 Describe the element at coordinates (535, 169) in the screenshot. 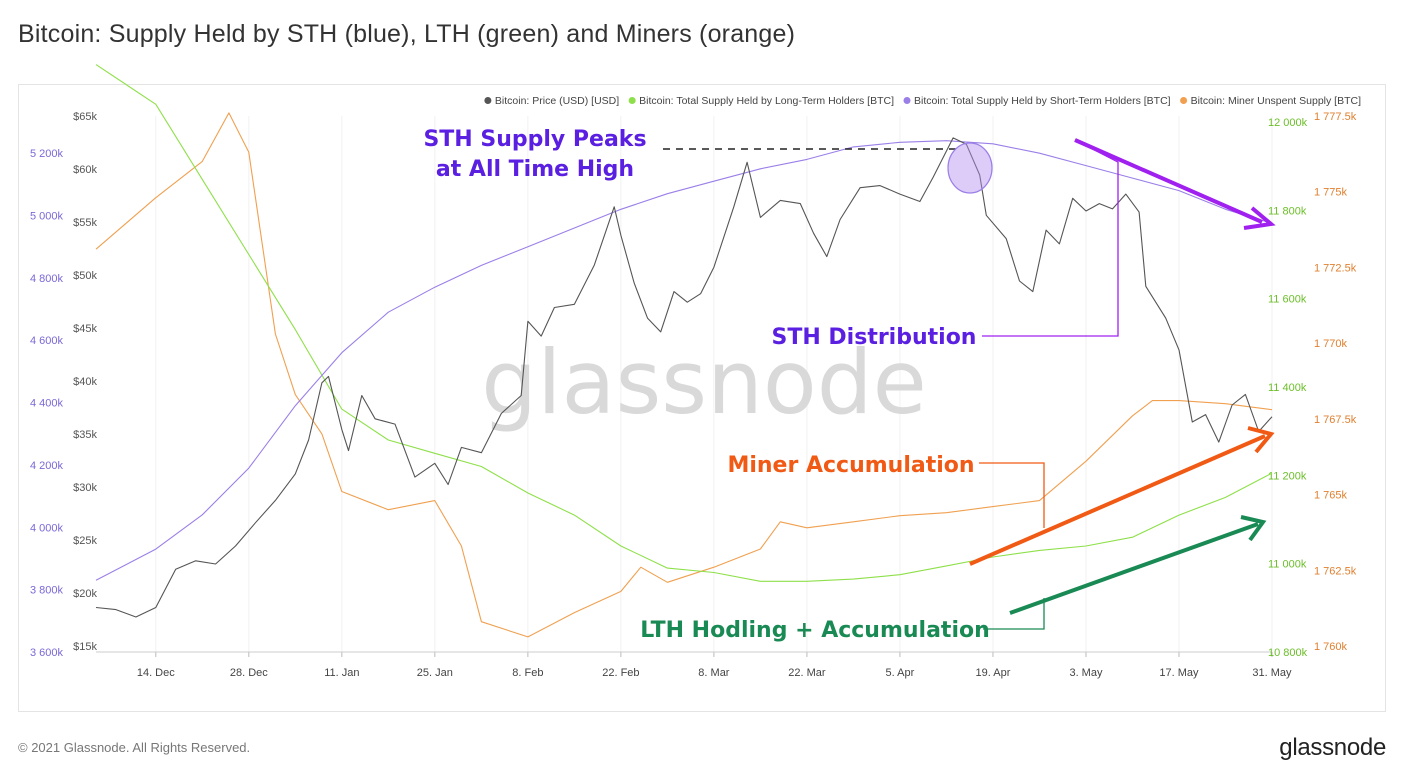

I see `sth-peak-label-2: at All Time High` at that location.